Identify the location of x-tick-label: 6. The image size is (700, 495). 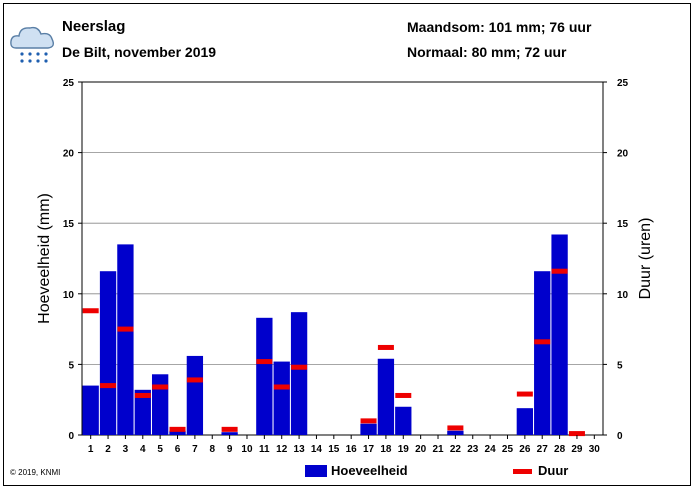
(178, 449).